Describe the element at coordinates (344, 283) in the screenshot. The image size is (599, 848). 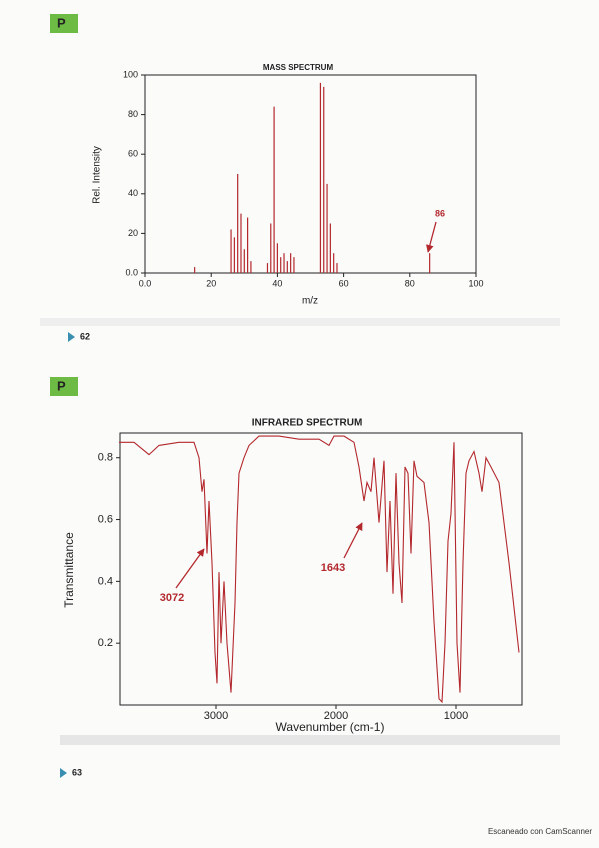
I see `x-tick-label: 60` at that location.